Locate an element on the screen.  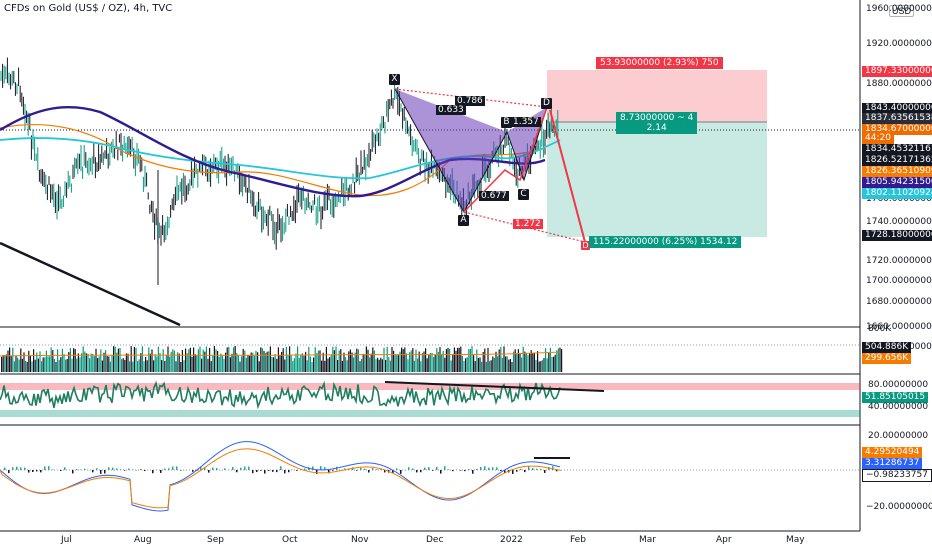
sma-cyan-line is located at coordinates (280, 158).